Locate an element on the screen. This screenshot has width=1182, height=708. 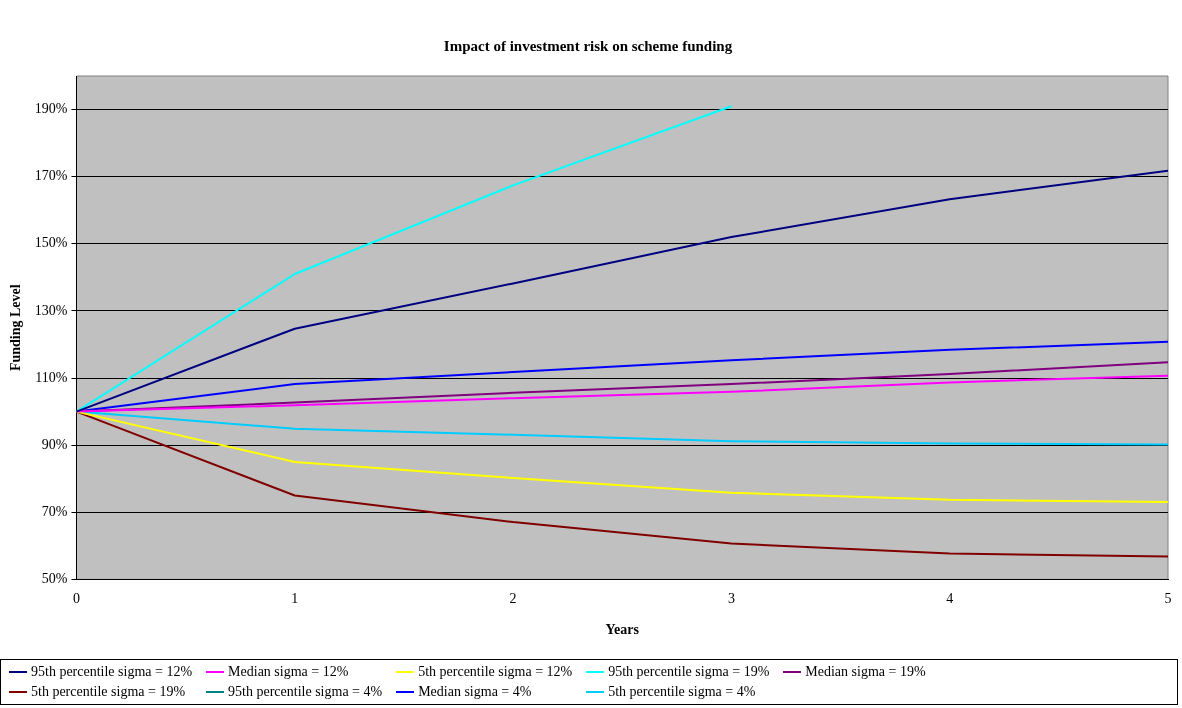
legend-label: Median sigma = 12% is located at coordinates (288, 672).